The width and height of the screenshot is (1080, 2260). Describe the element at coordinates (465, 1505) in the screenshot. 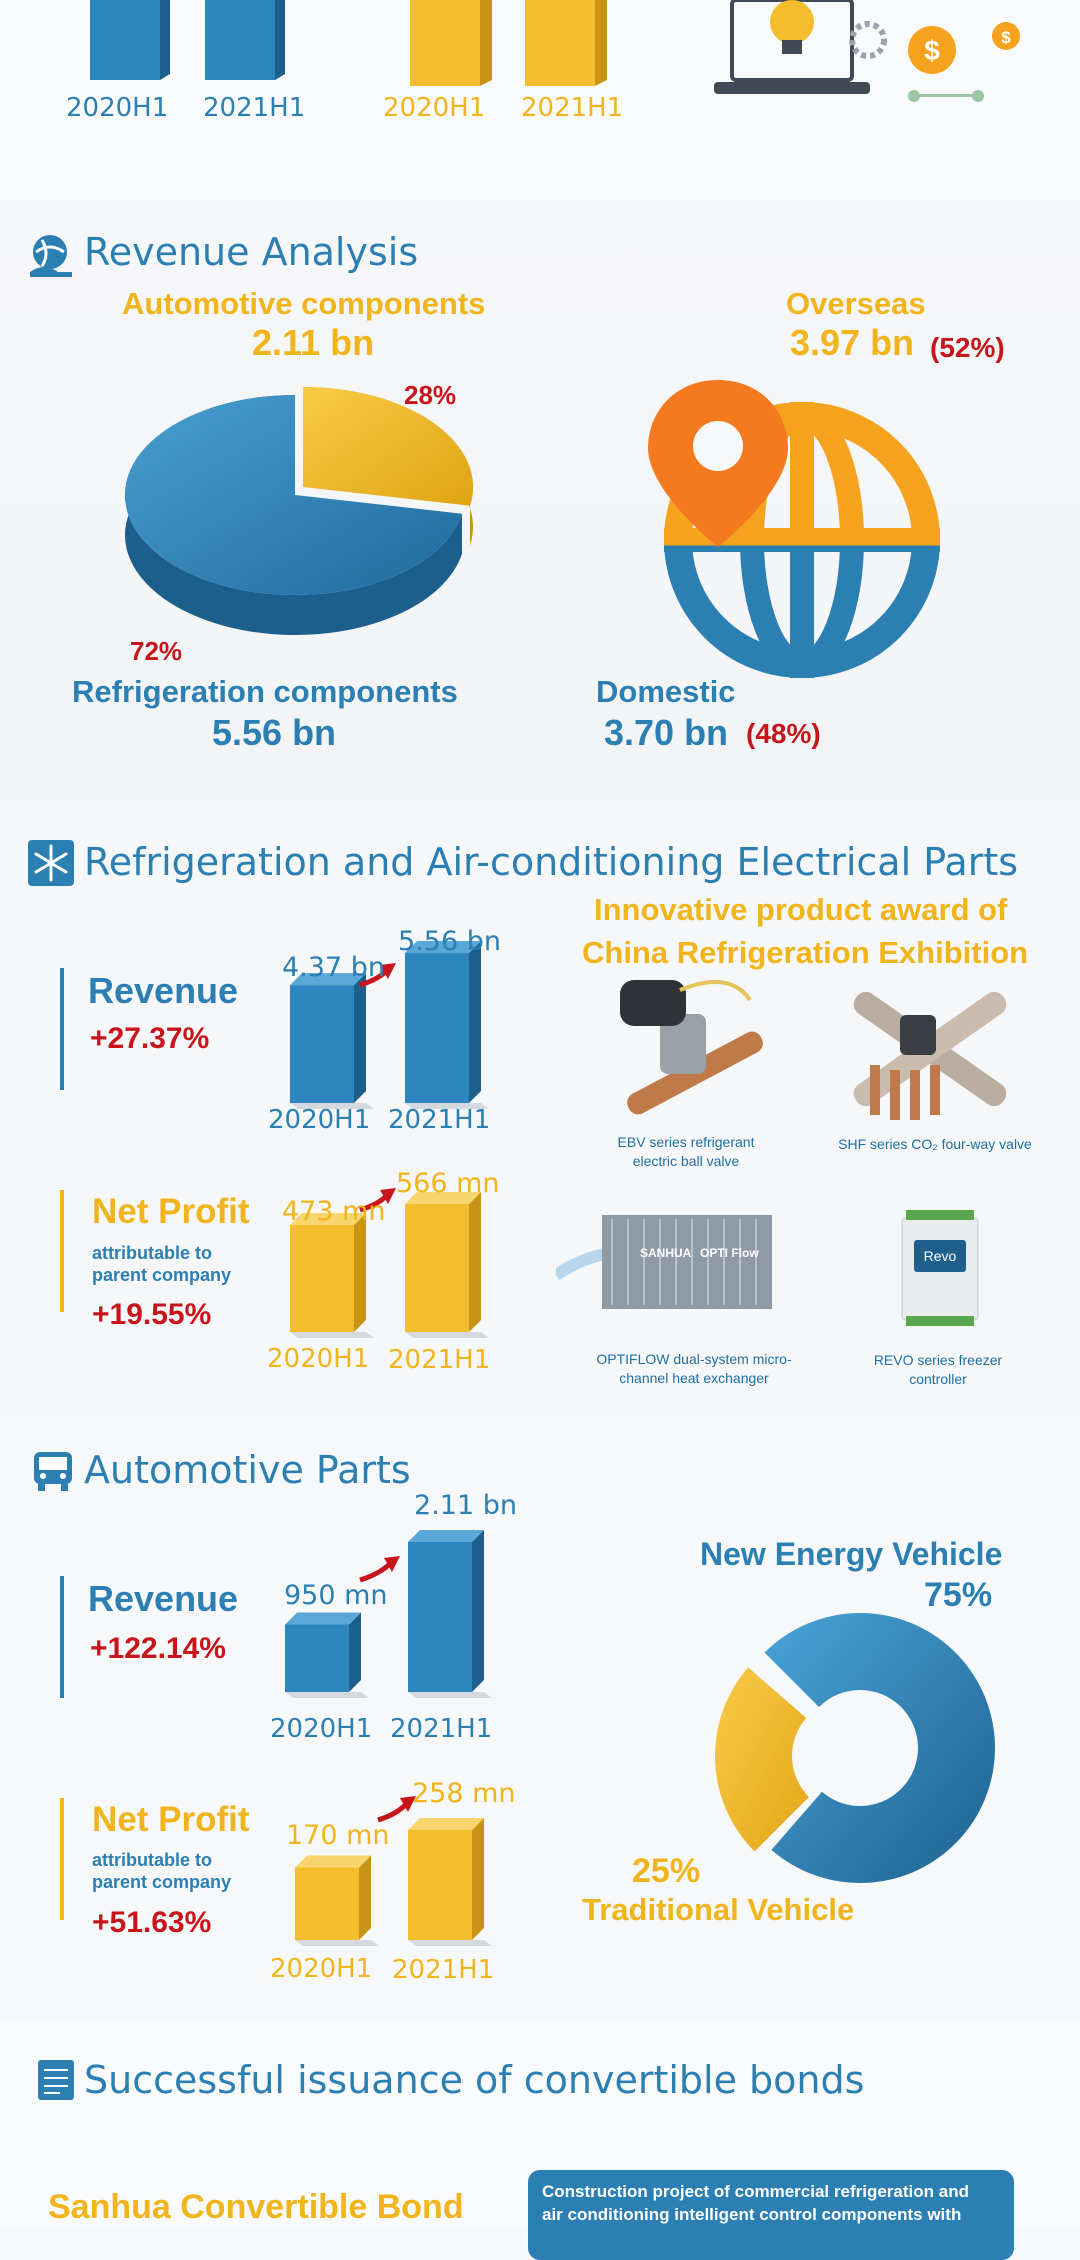

I see `auto-revenue-value-2021: 2.11 bn` at that location.